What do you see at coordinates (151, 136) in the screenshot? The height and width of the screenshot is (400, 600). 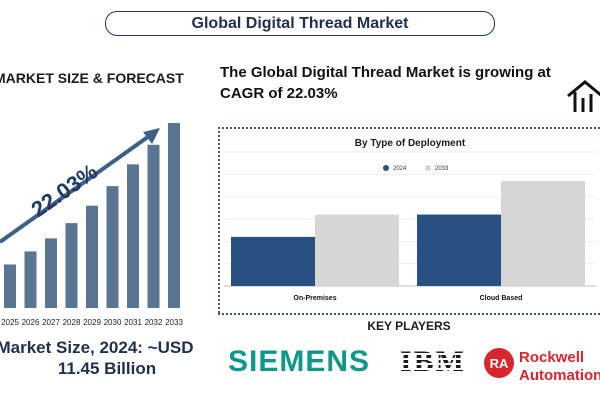 I see `growth-arrow-head` at bounding box center [151, 136].